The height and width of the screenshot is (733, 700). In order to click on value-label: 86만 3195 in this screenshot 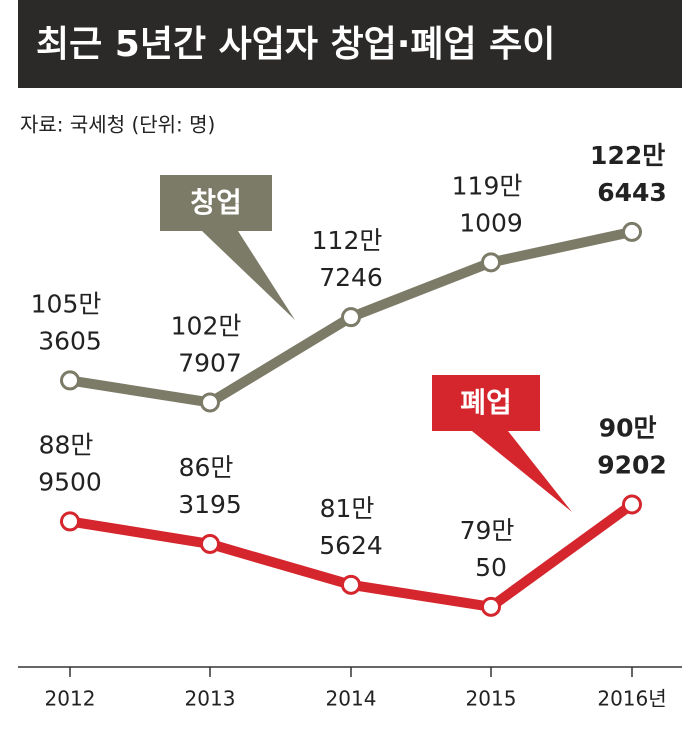, I will do `click(210, 486)`.